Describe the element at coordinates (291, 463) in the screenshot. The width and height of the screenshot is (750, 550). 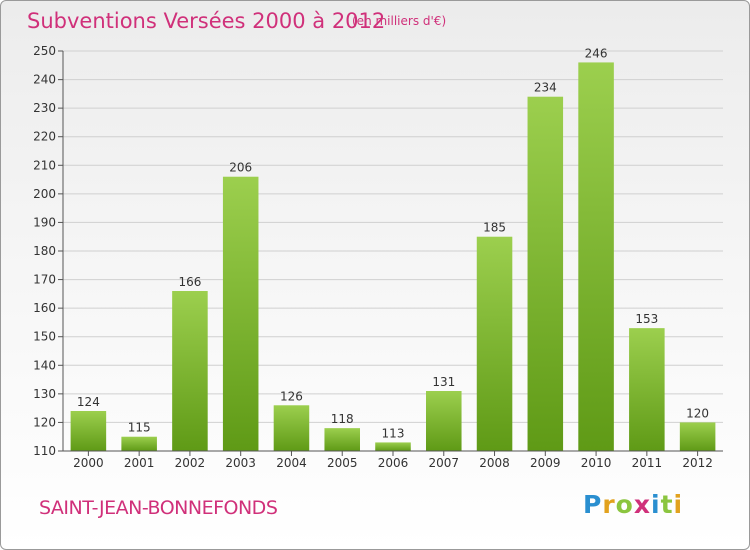
I see `x-tick-label: 2004` at that location.